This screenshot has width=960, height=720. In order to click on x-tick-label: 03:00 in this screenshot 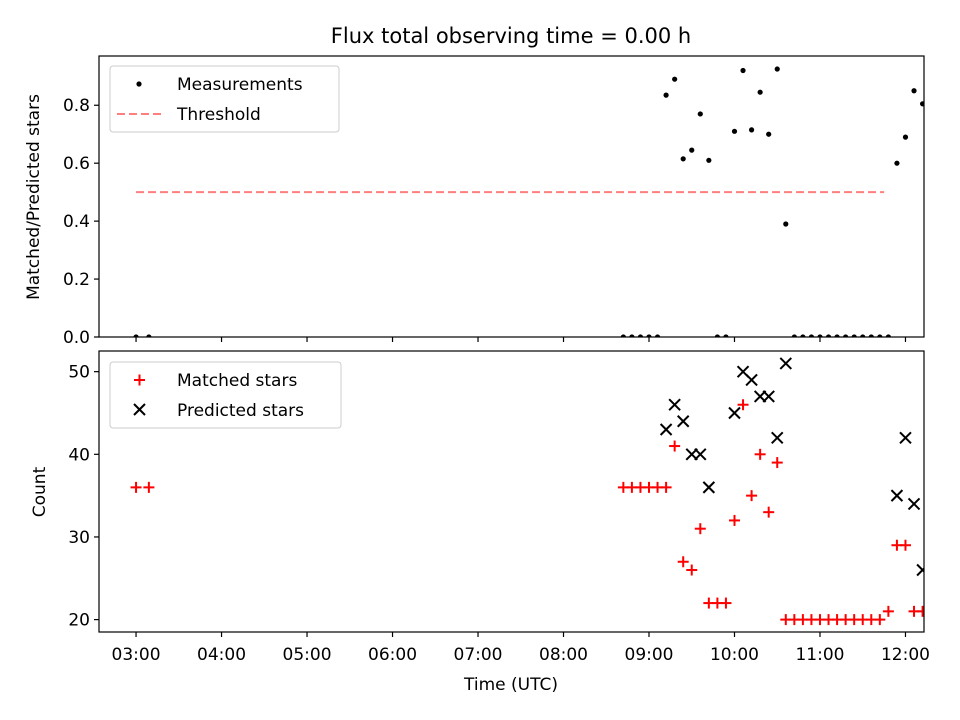, I will do `click(136, 655)`.